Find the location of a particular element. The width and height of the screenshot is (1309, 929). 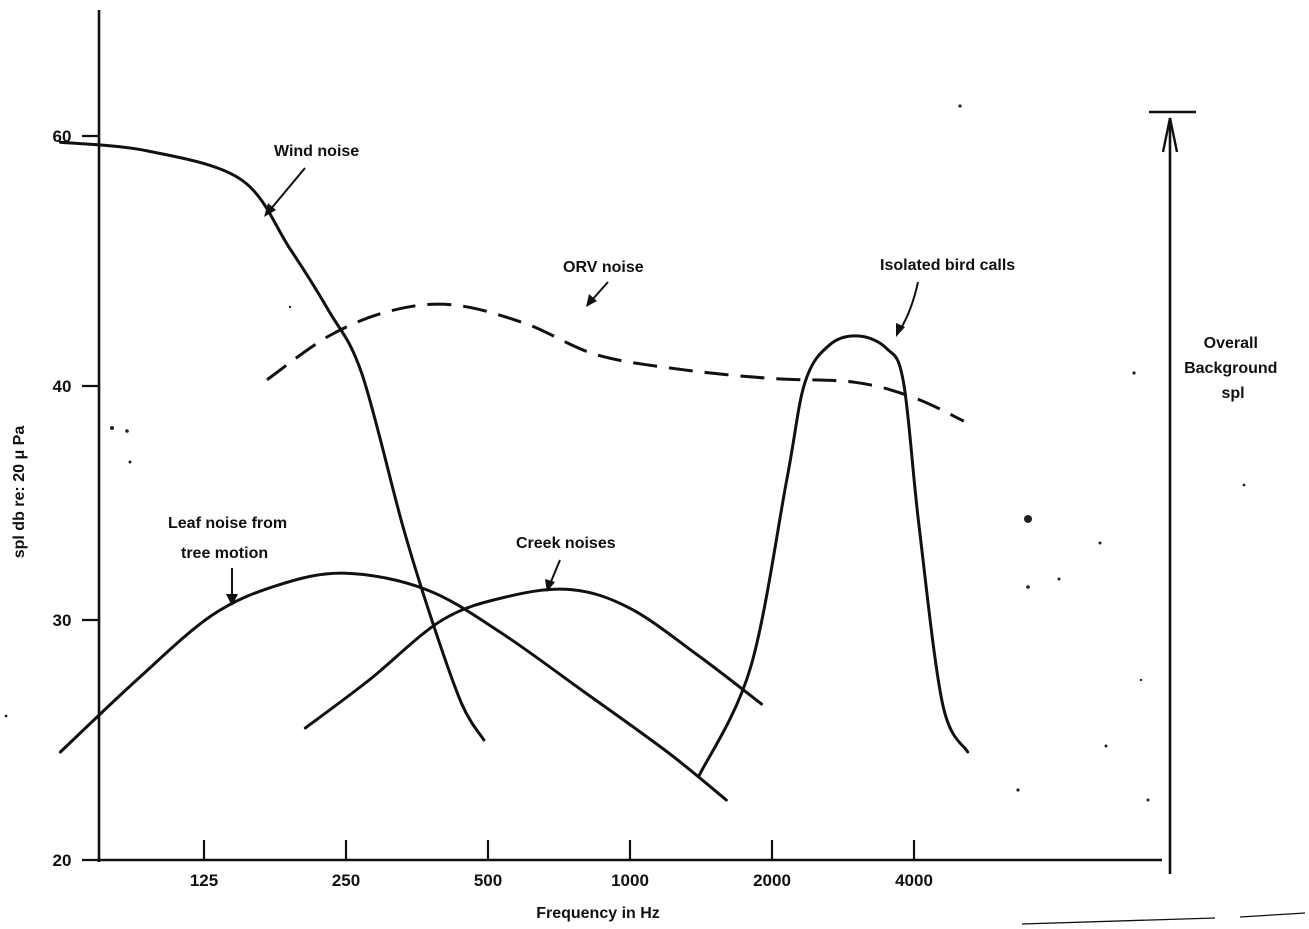

annotation-leaf-noise-line-1: Leaf noise from is located at coordinates (227, 523).